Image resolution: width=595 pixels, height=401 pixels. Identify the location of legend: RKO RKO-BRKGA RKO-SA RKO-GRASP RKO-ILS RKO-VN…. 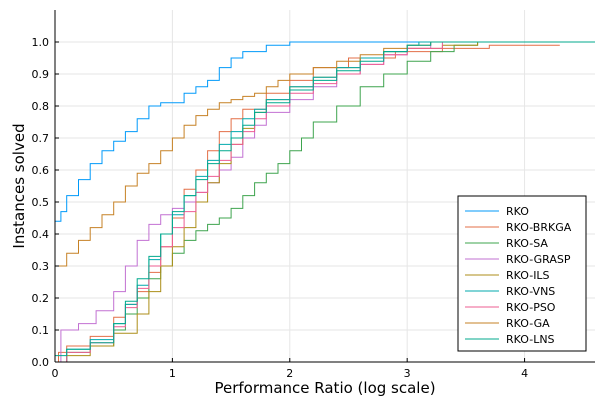
(522, 273).